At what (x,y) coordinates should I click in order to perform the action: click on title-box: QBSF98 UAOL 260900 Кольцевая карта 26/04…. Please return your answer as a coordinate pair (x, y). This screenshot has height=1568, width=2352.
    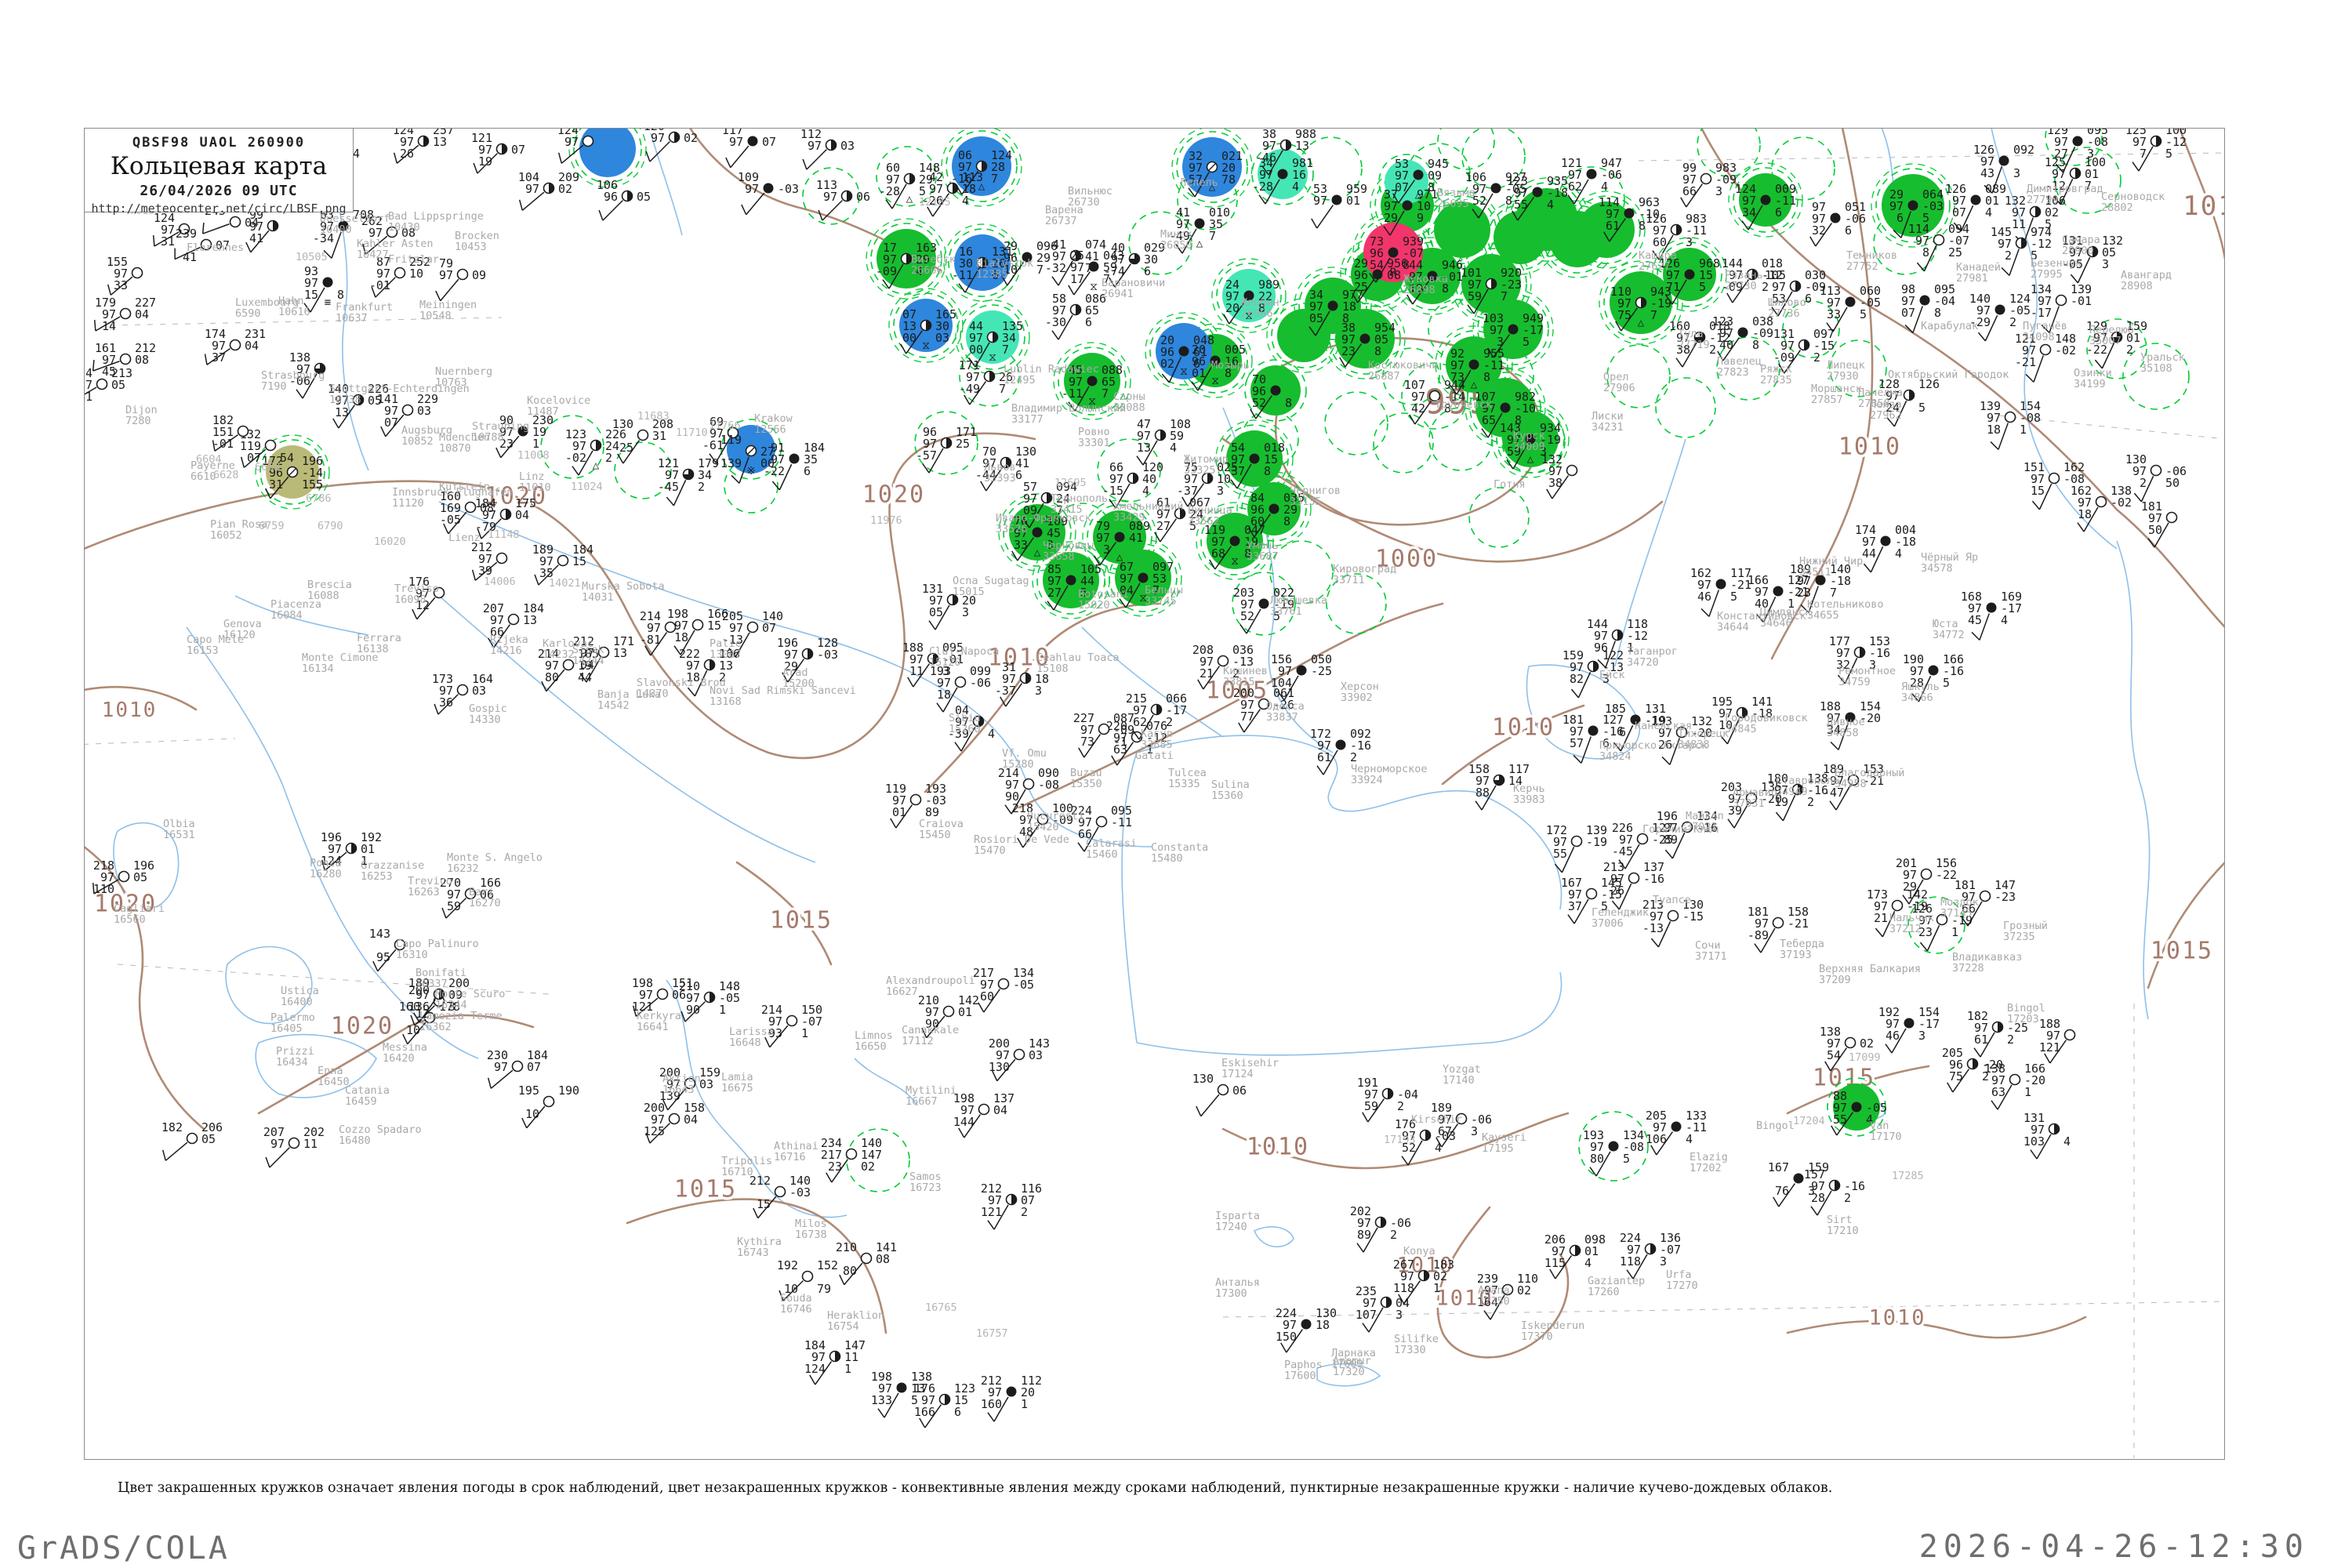
    Looking at the image, I should click on (219, 172).